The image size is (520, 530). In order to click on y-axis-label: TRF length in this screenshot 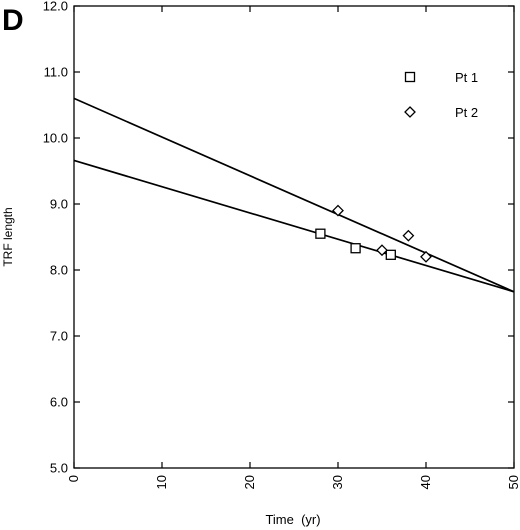, I will do `click(8, 236)`.